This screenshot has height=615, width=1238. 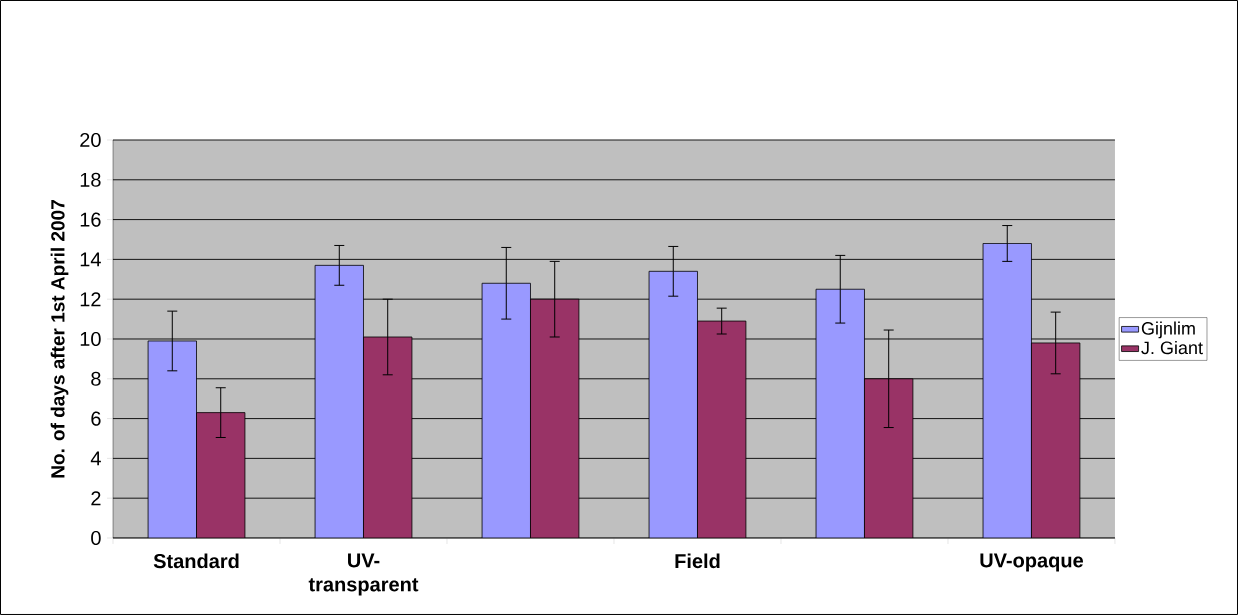 I want to click on y-tick-label: 12, so click(x=90, y=299).